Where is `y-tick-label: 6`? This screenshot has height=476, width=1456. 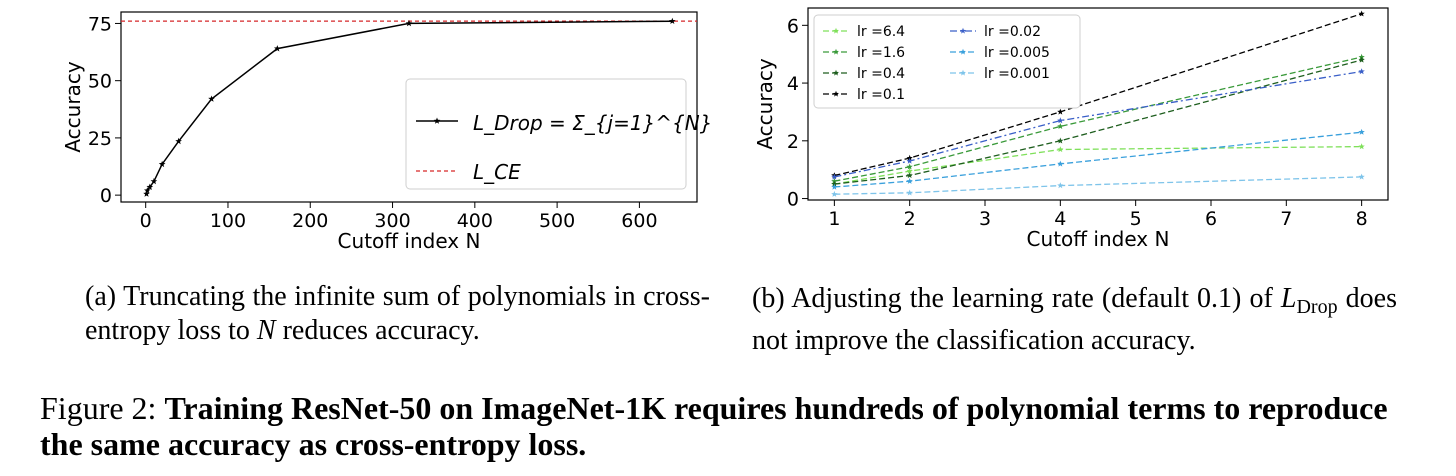 y-tick-label: 6 is located at coordinates (793, 26).